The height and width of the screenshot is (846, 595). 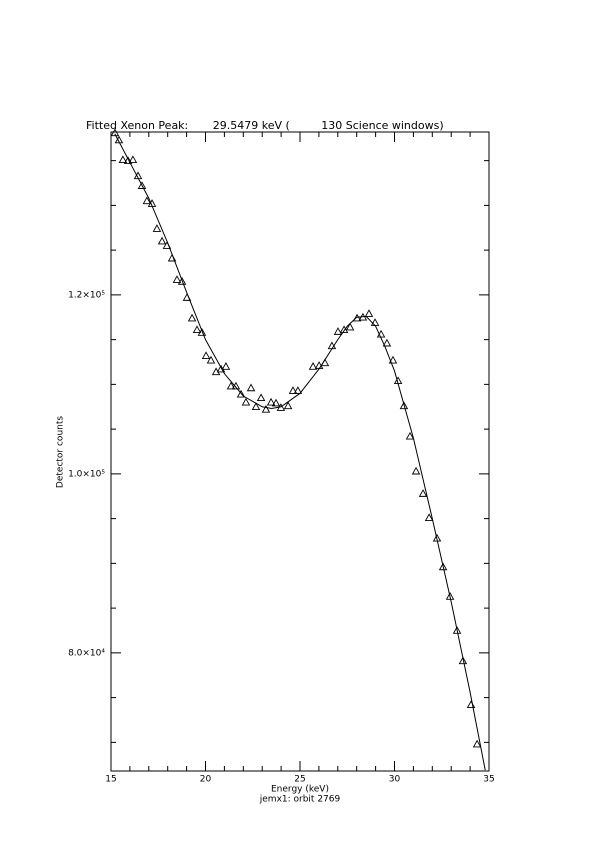 I want to click on subtitle: jemx1: orbit 2769, so click(x=300, y=800).